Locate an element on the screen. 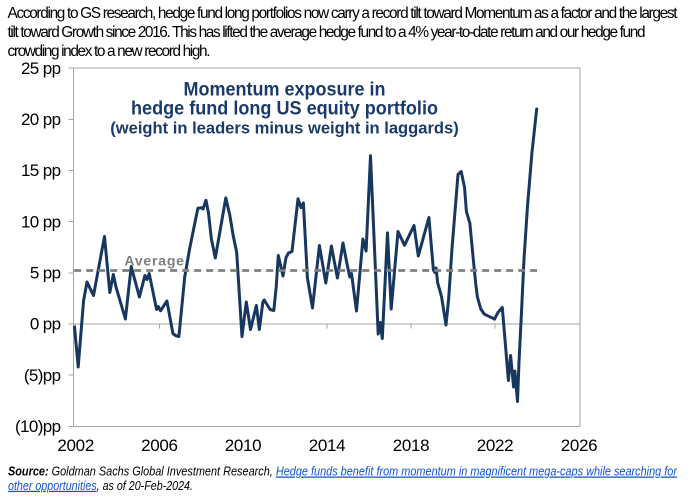 This screenshot has height=497, width=700. svg-text: 0 pp is located at coordinates (45, 324).